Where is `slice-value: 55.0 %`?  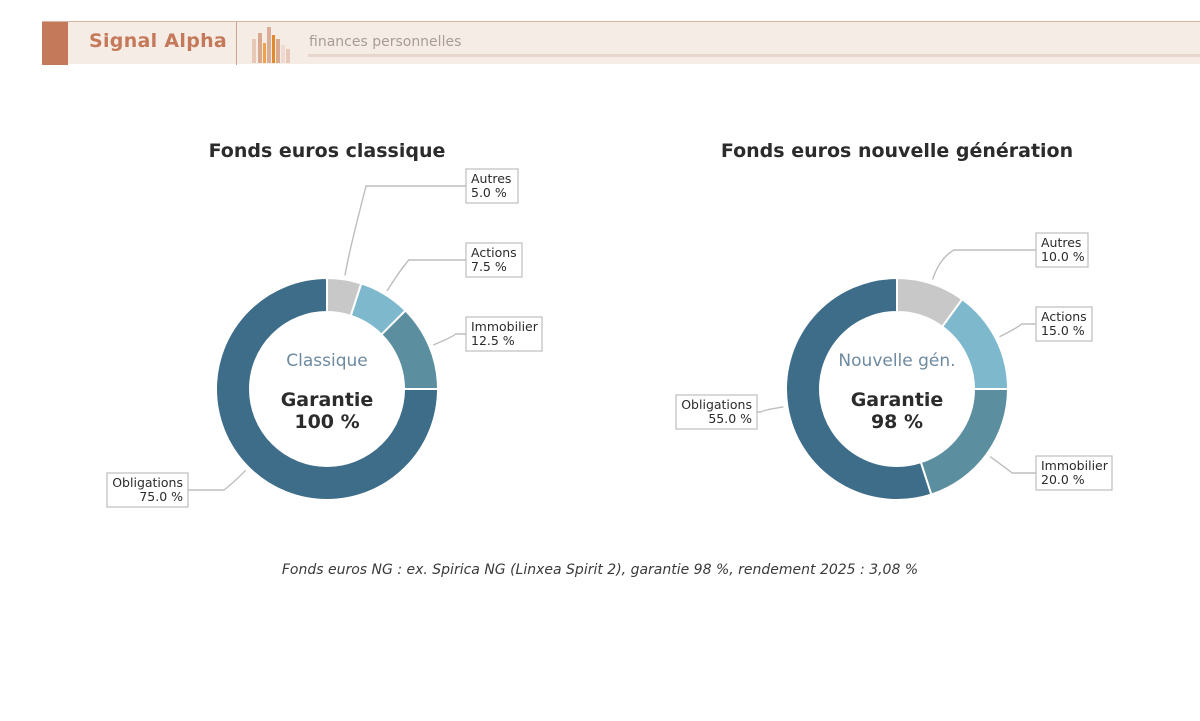 slice-value: 55.0 % is located at coordinates (730, 418).